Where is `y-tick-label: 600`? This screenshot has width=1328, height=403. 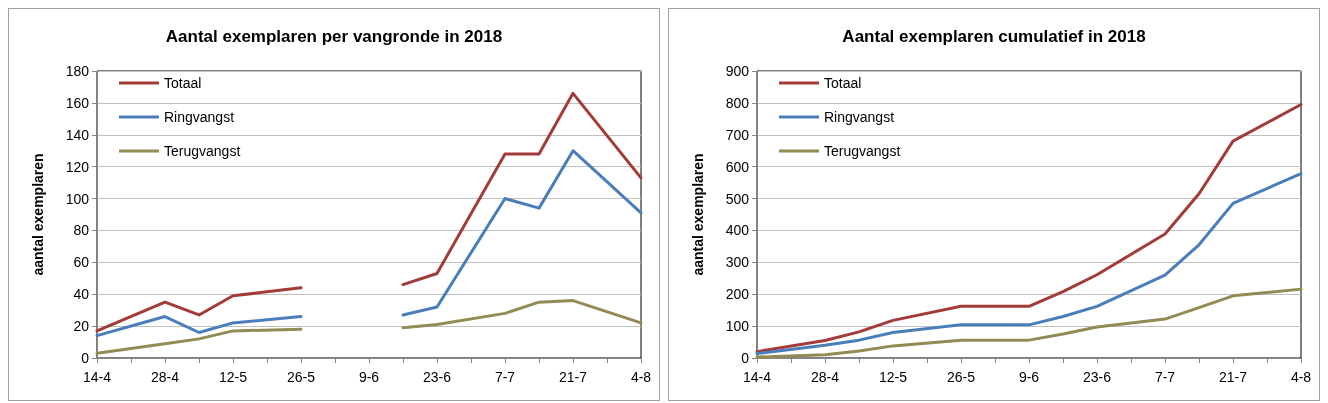 y-tick-label: 600 is located at coordinates (737, 166).